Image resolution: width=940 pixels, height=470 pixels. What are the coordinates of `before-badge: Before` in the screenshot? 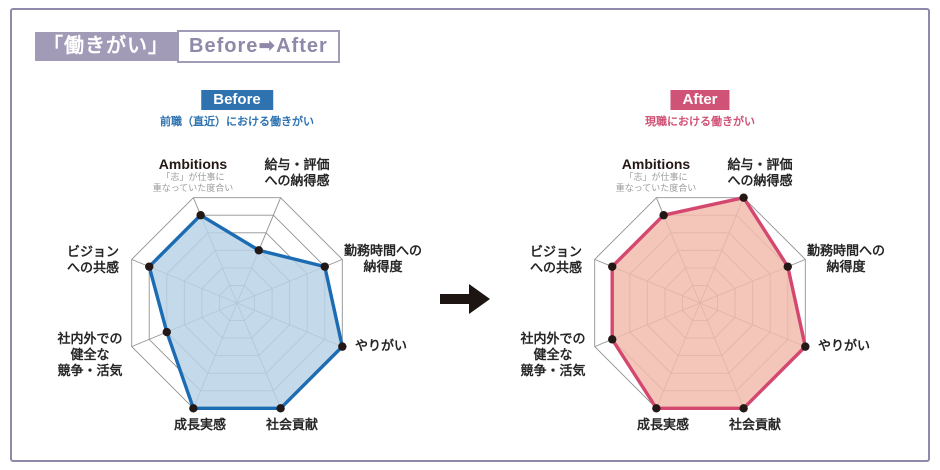 It's located at (237, 100).